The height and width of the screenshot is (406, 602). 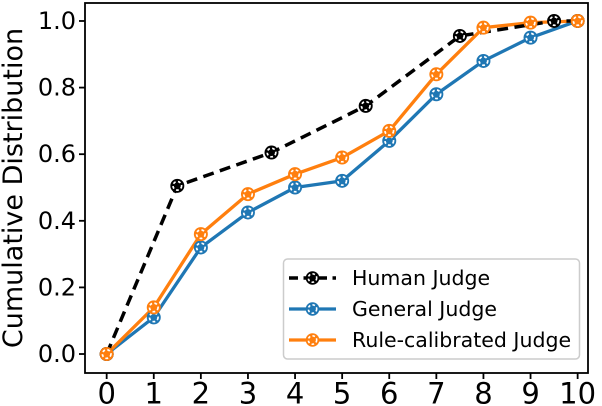 I want to click on y-tick-label-0.0: 0.0, so click(x=57, y=354).